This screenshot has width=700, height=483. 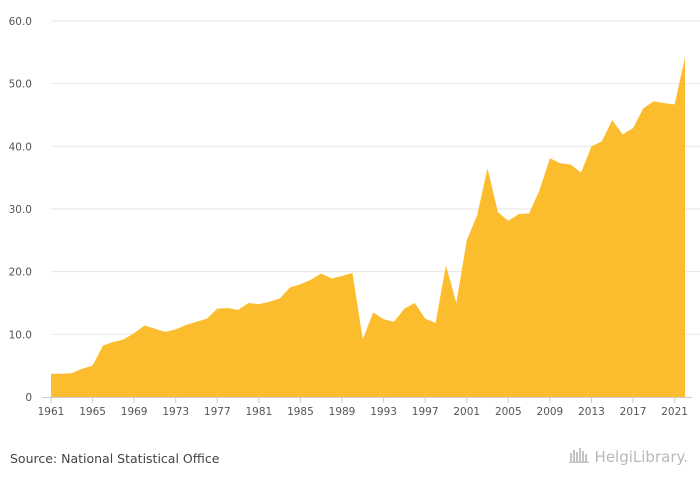 I want to click on brand-name: HelgiLibrary., so click(x=641, y=457).